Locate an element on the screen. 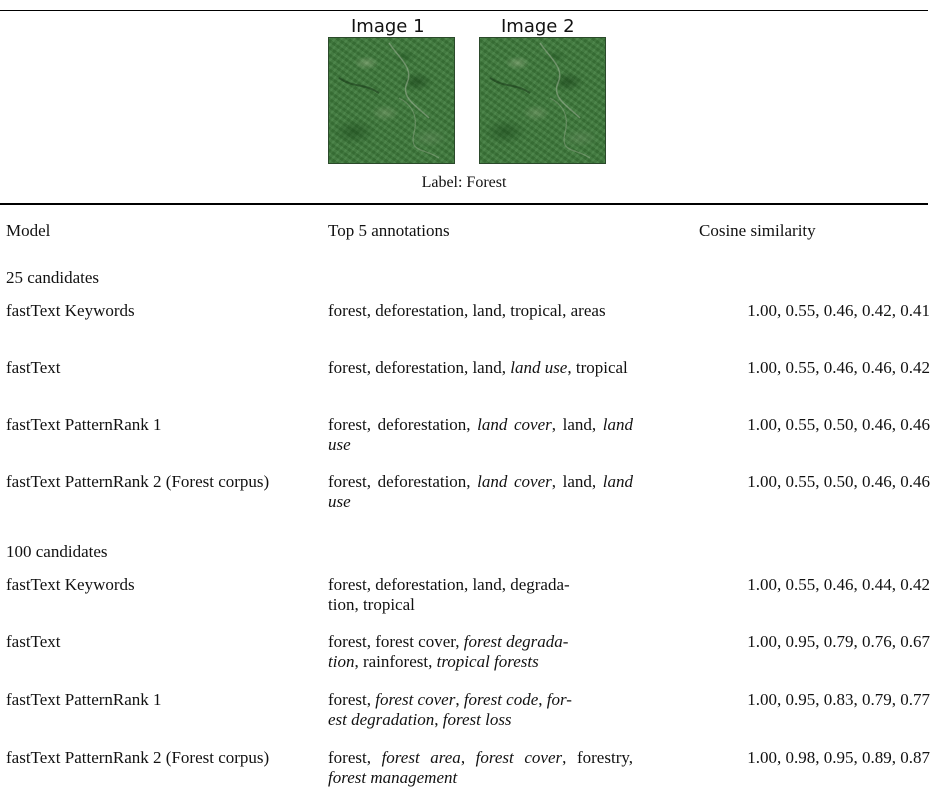  header-rule is located at coordinates (464, 204).